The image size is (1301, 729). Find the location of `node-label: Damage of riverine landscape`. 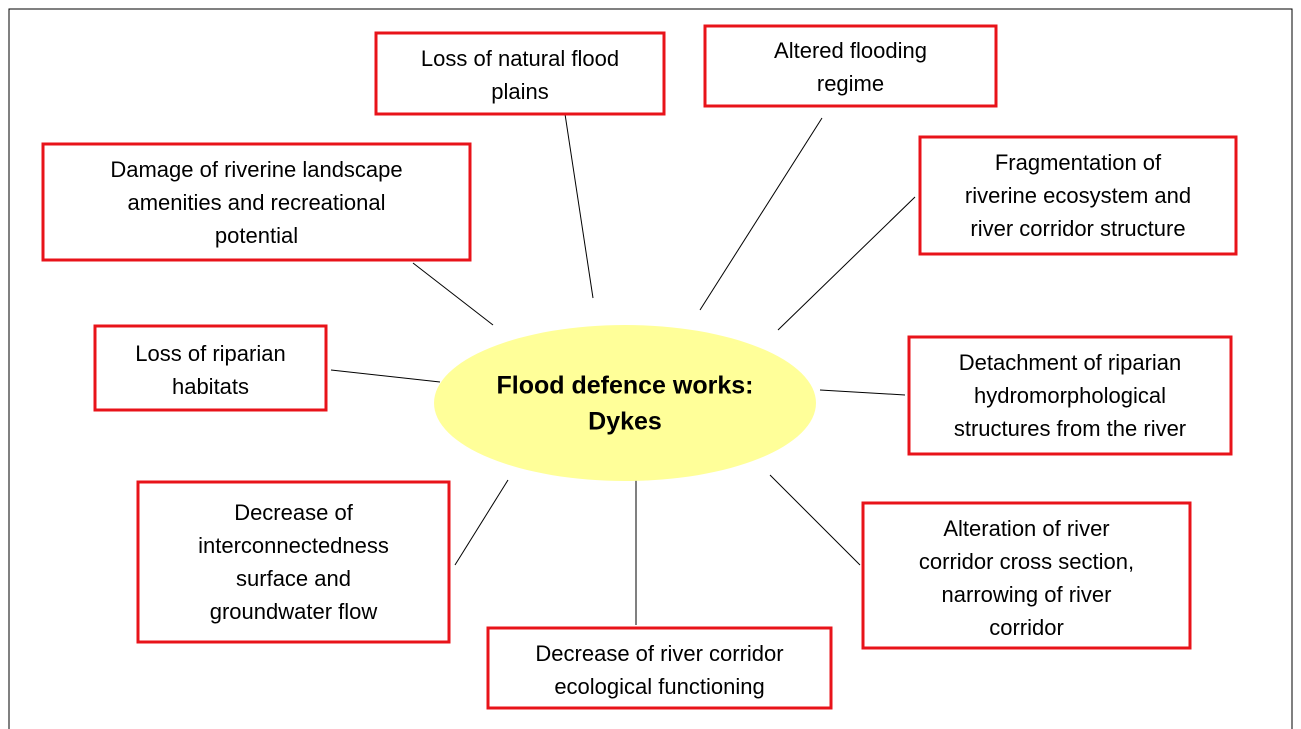

node-label: Damage of riverine landscape is located at coordinates (256, 169).